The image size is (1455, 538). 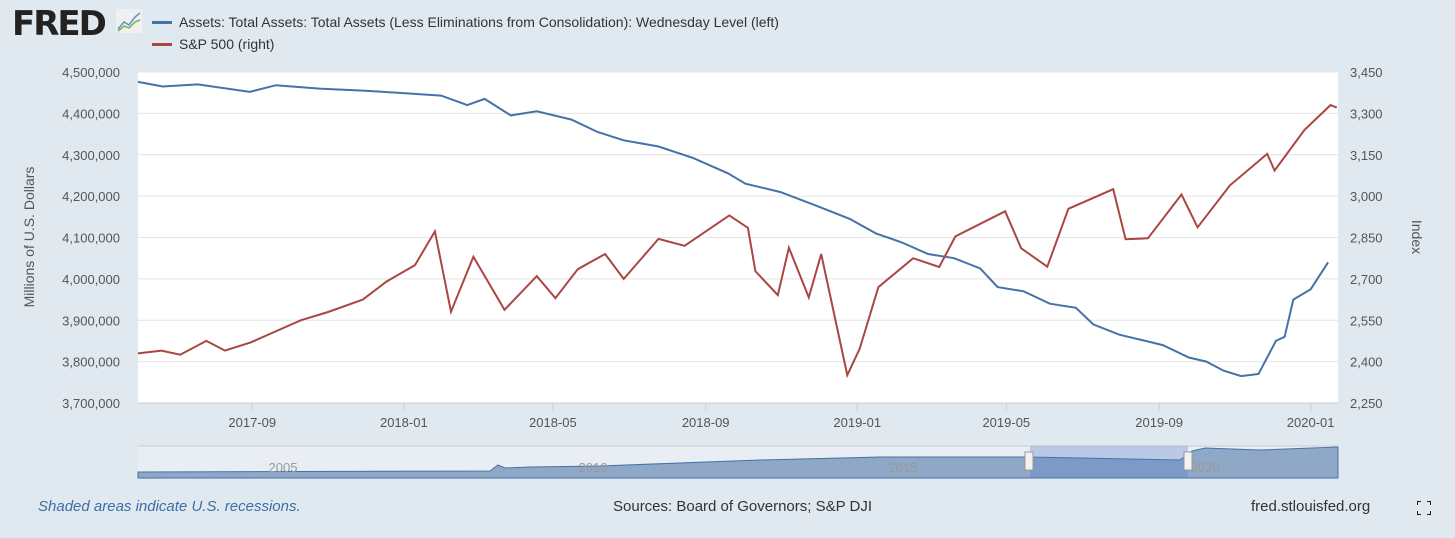 What do you see at coordinates (903, 467) in the screenshot?
I see `navigator-label: 2015` at bounding box center [903, 467].